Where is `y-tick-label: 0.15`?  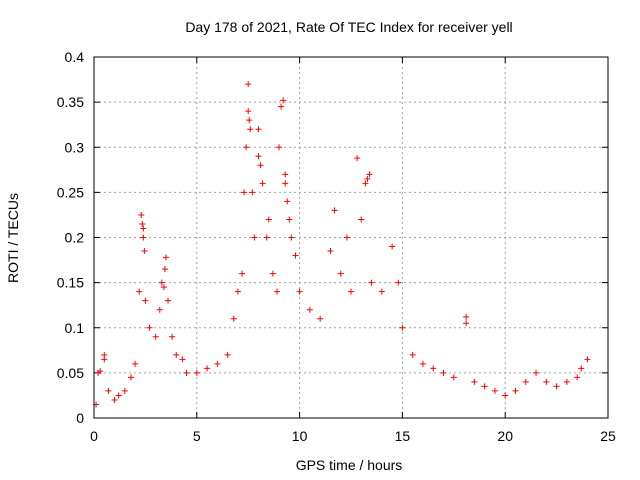 y-tick-label: 0.15 is located at coordinates (70, 283).